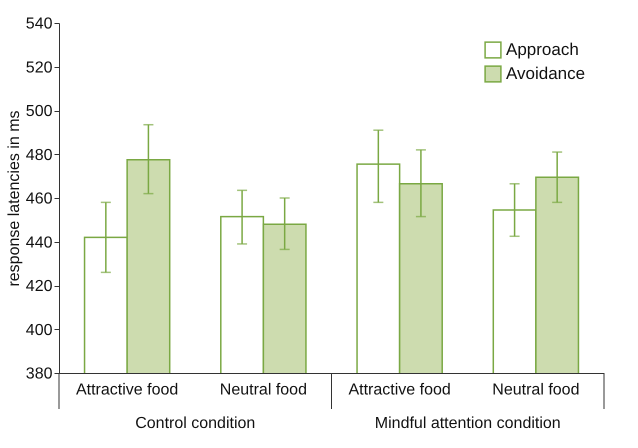 The height and width of the screenshot is (448, 638). I want to click on y-tick-label: 400, so click(39, 330).